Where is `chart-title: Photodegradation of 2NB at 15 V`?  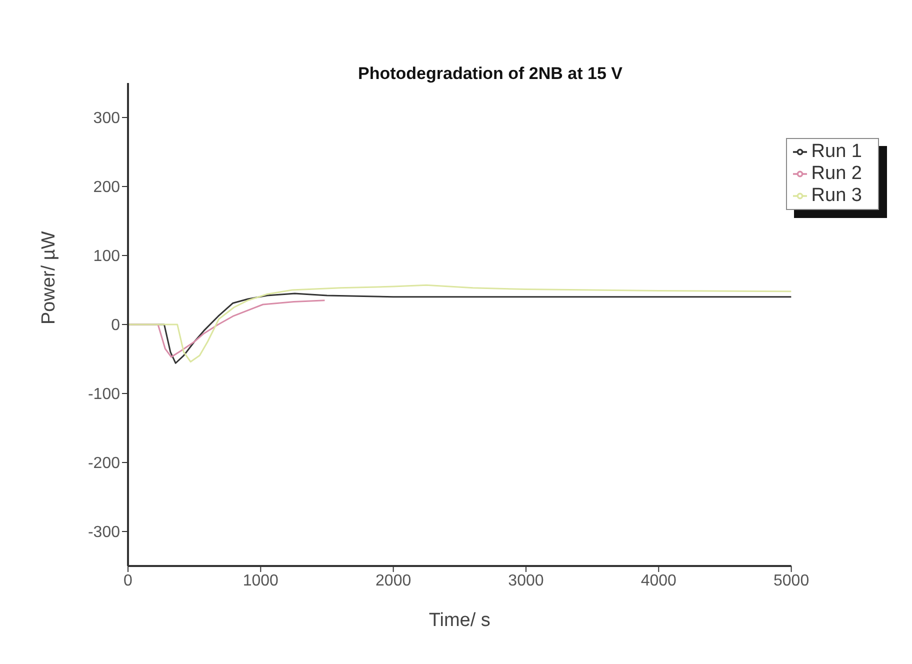 chart-title: Photodegradation of 2NB at 15 V is located at coordinates (490, 74).